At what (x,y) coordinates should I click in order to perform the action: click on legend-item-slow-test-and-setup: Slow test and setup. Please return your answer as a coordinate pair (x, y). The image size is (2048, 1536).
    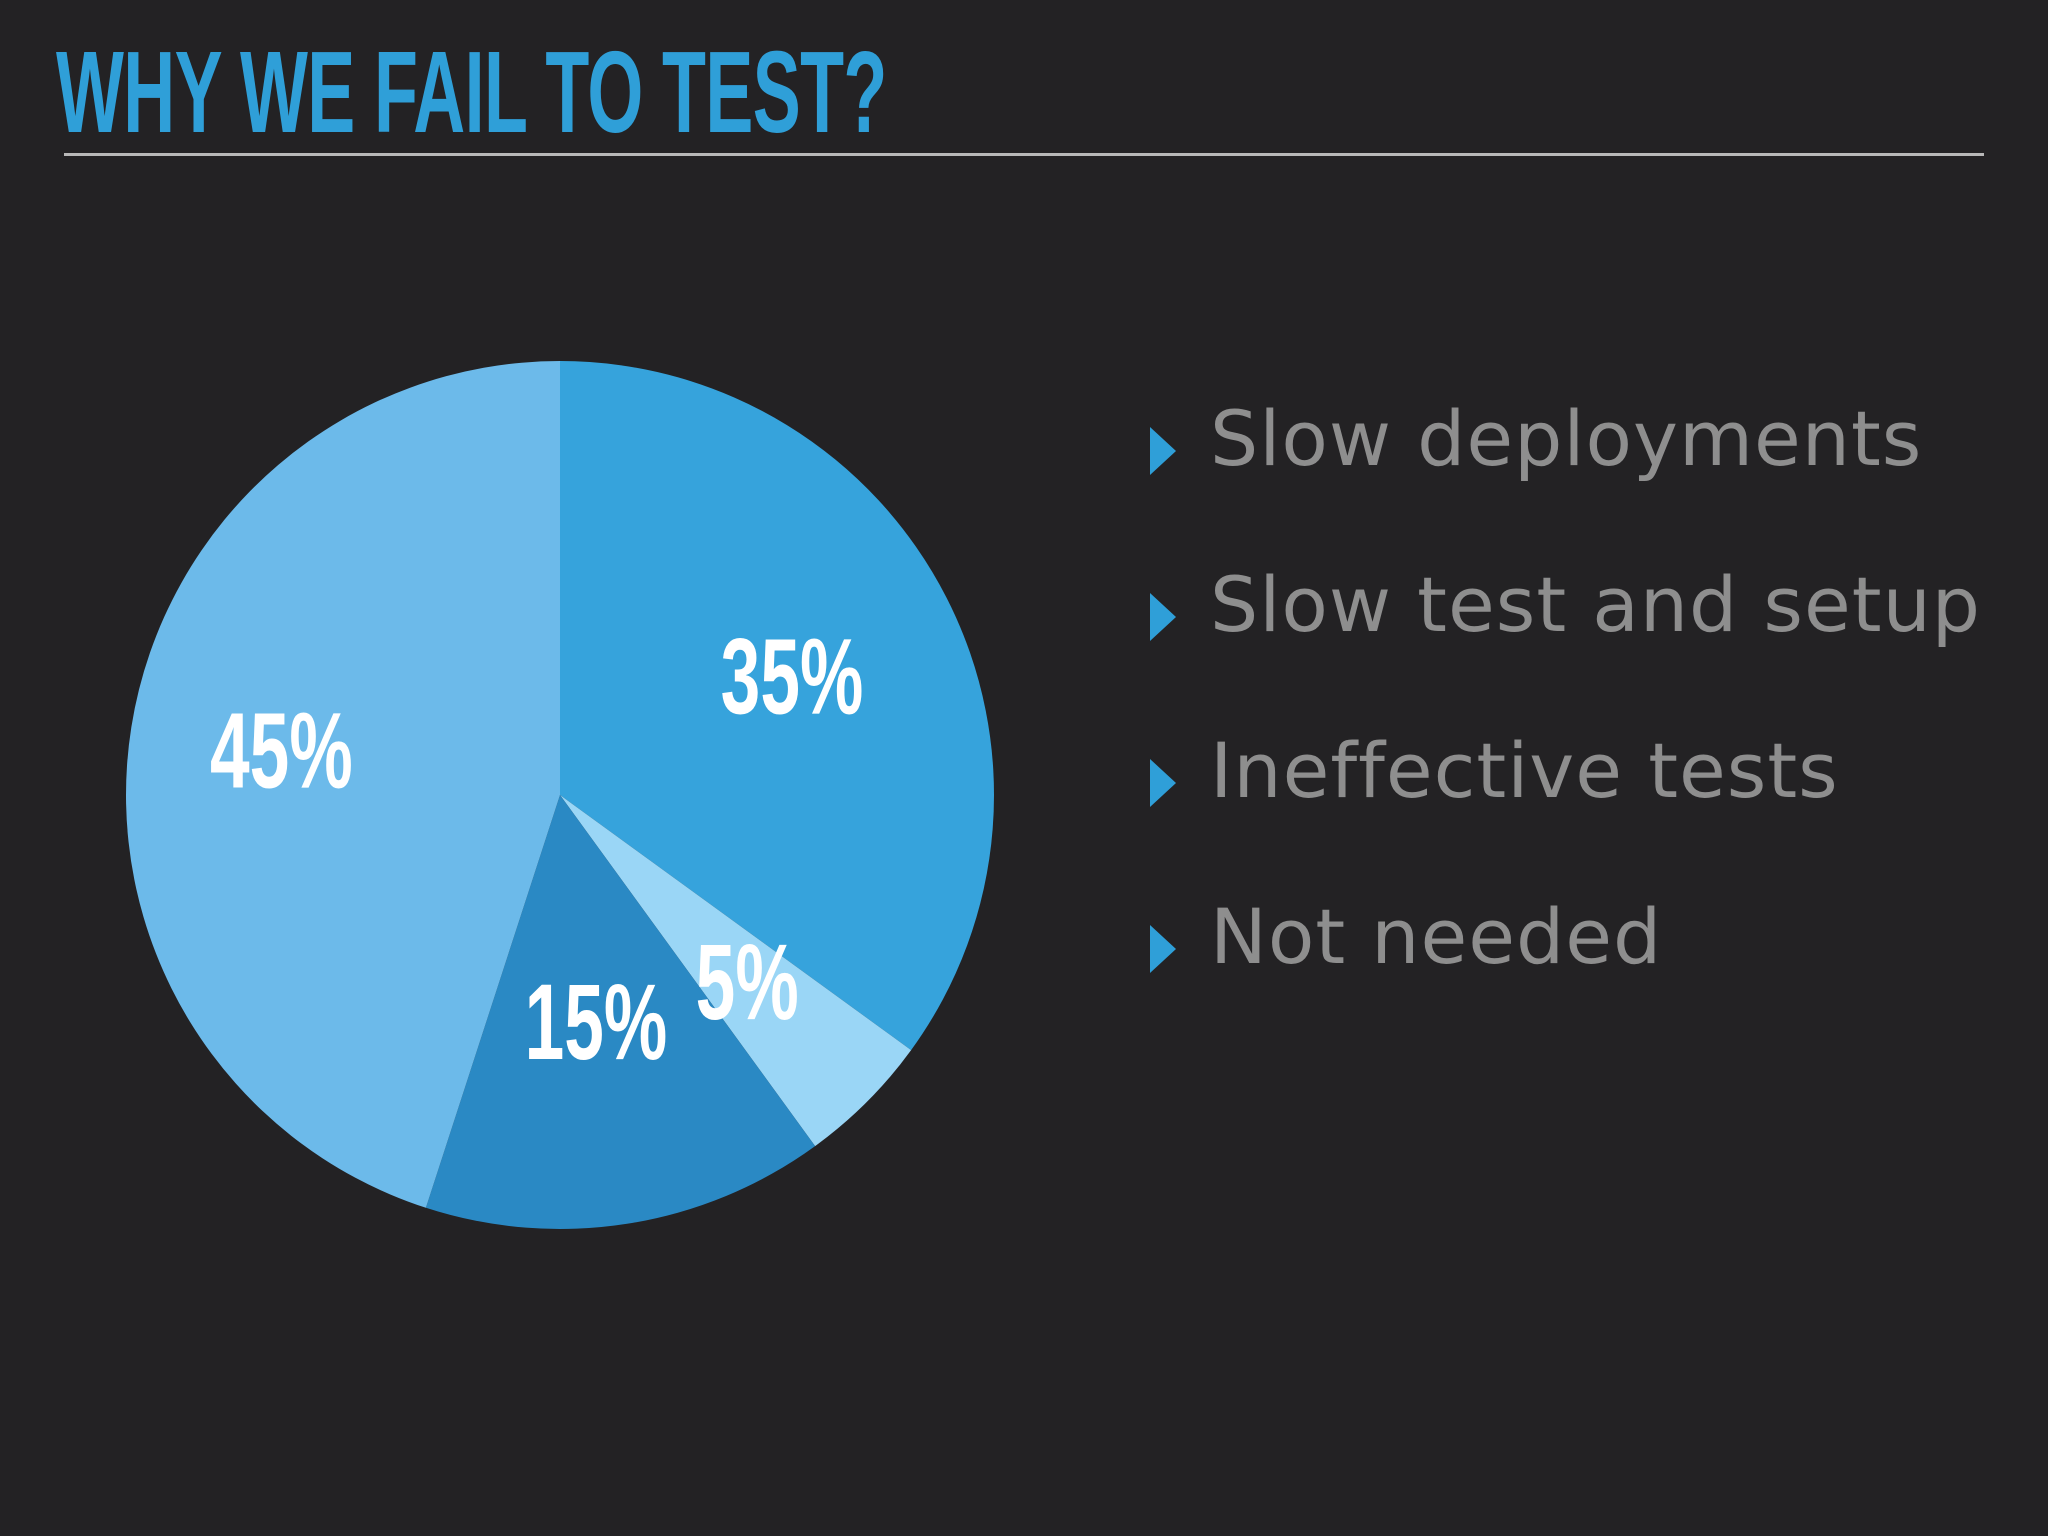
    Looking at the image, I should click on (1565, 644).